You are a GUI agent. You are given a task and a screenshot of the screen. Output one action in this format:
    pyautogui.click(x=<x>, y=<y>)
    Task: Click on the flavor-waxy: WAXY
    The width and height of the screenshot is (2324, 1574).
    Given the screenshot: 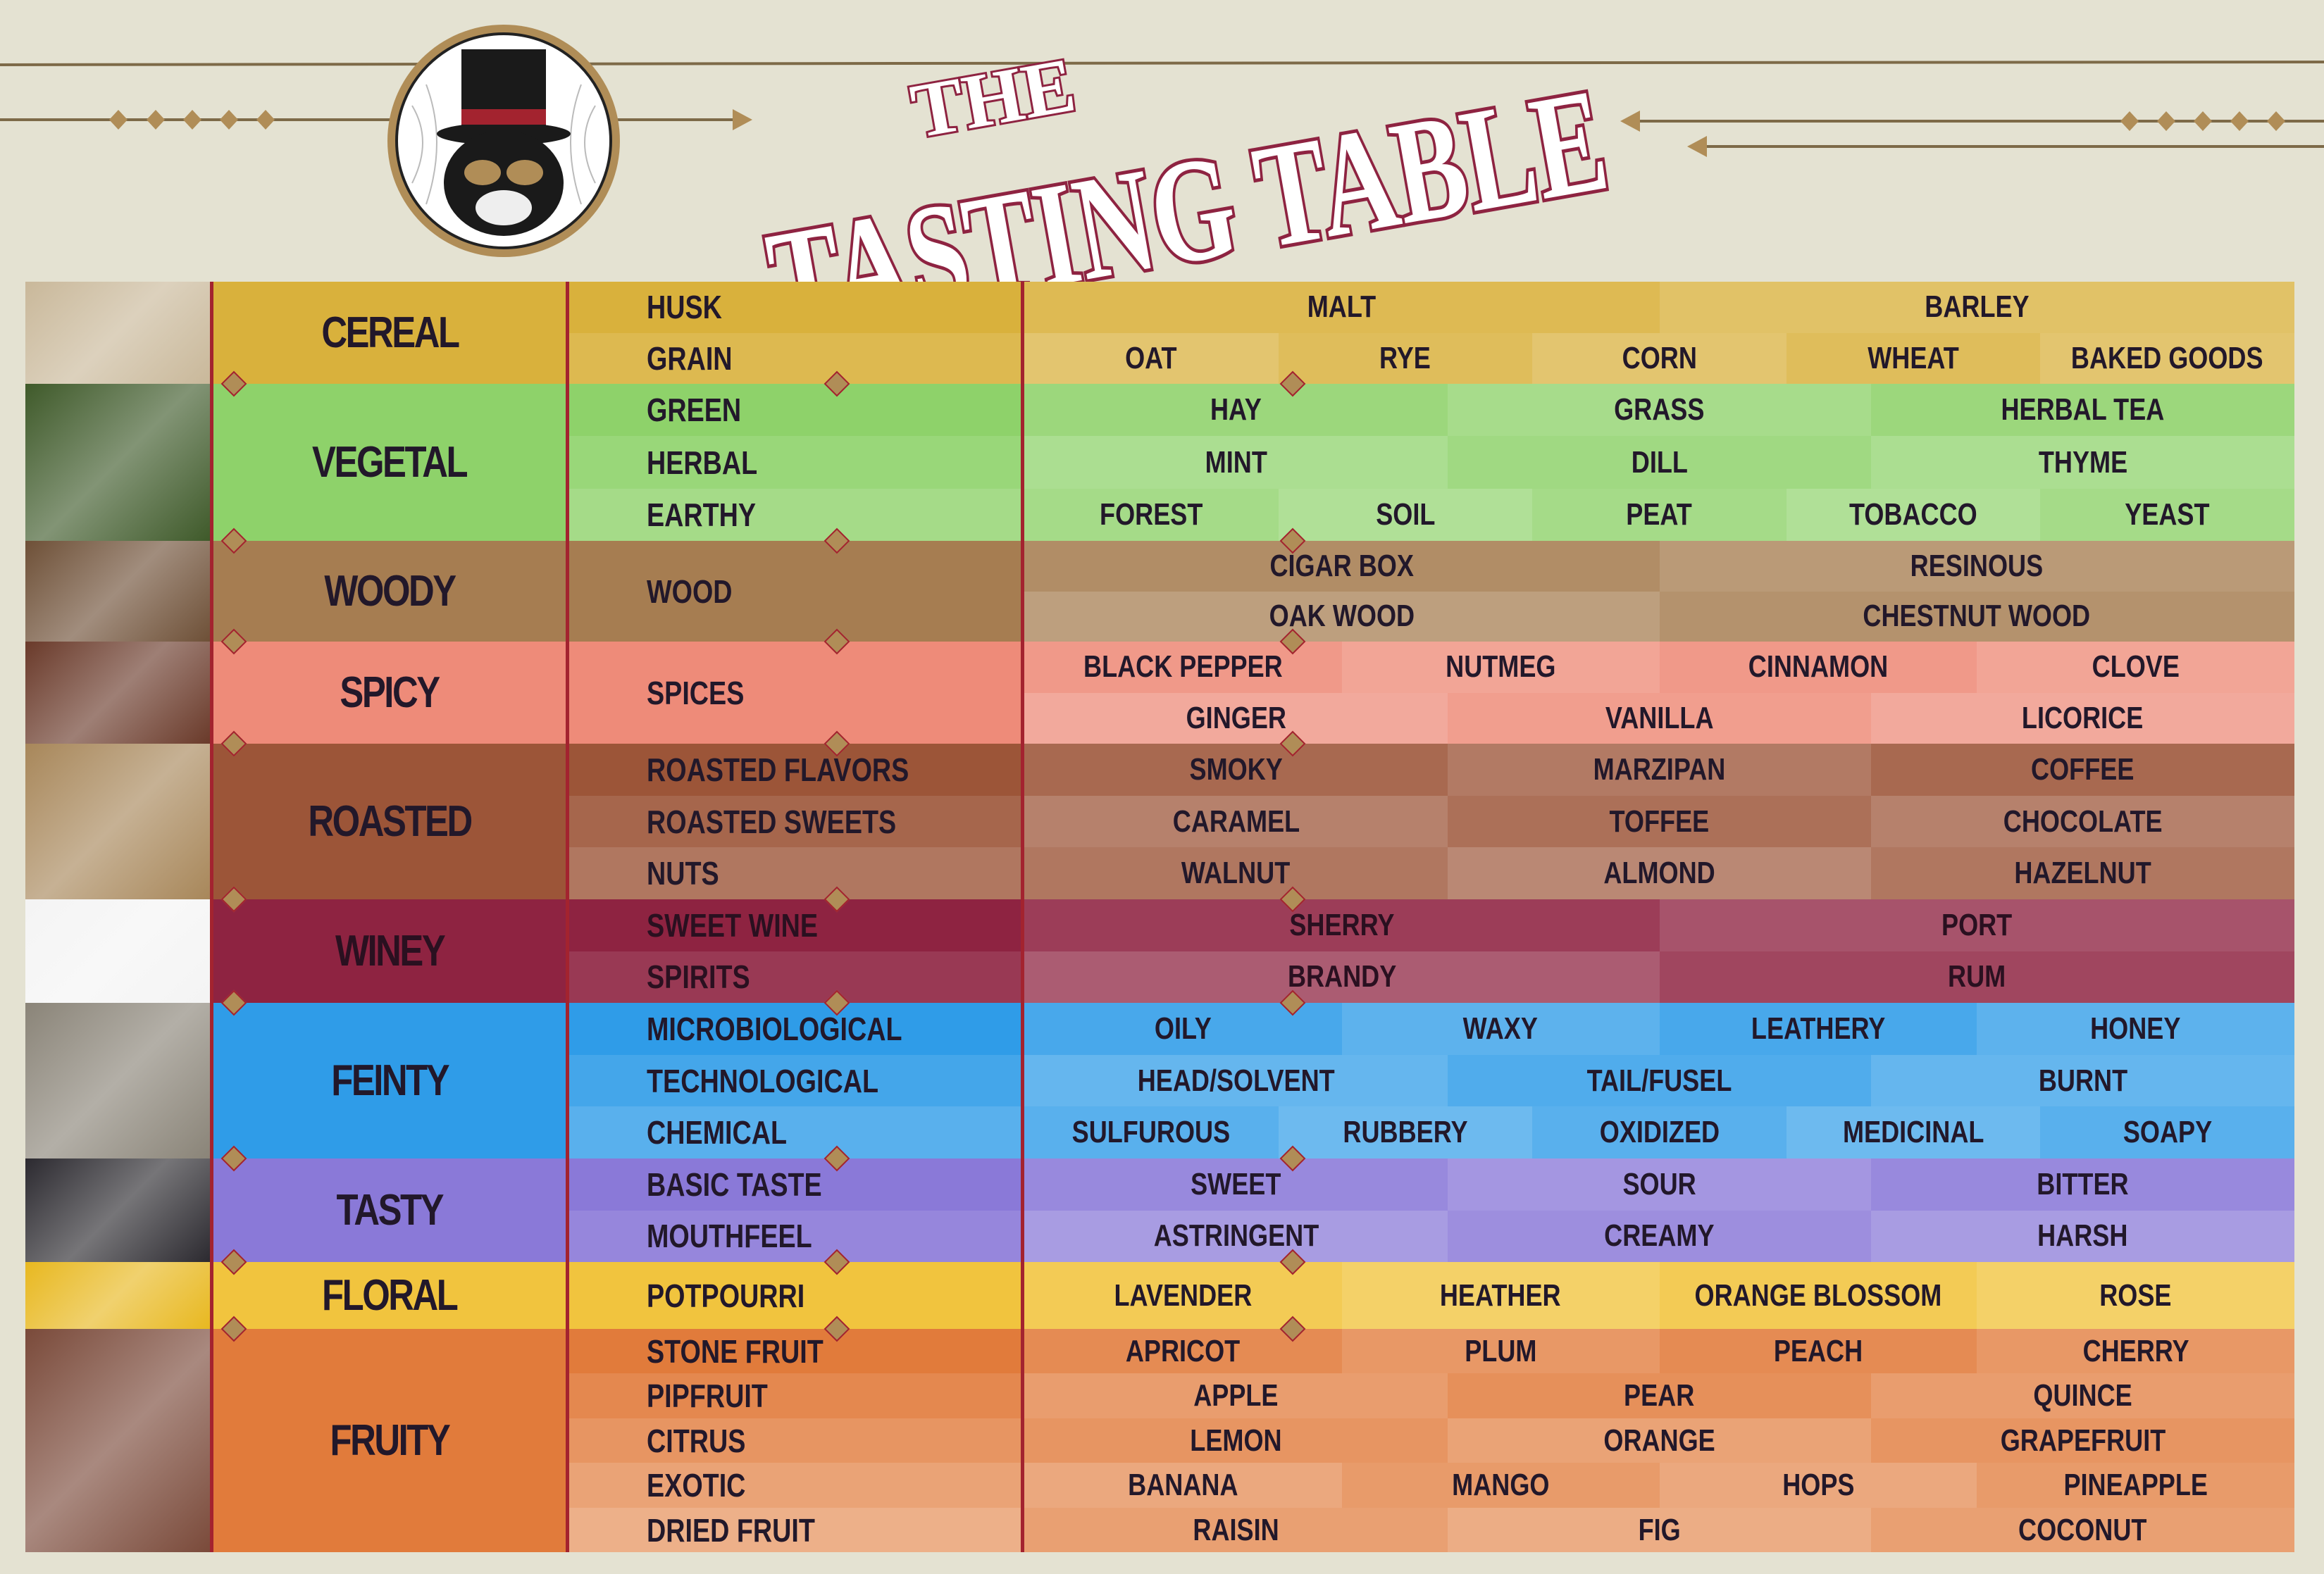 What is the action you would take?
    pyautogui.click(x=1500, y=1029)
    